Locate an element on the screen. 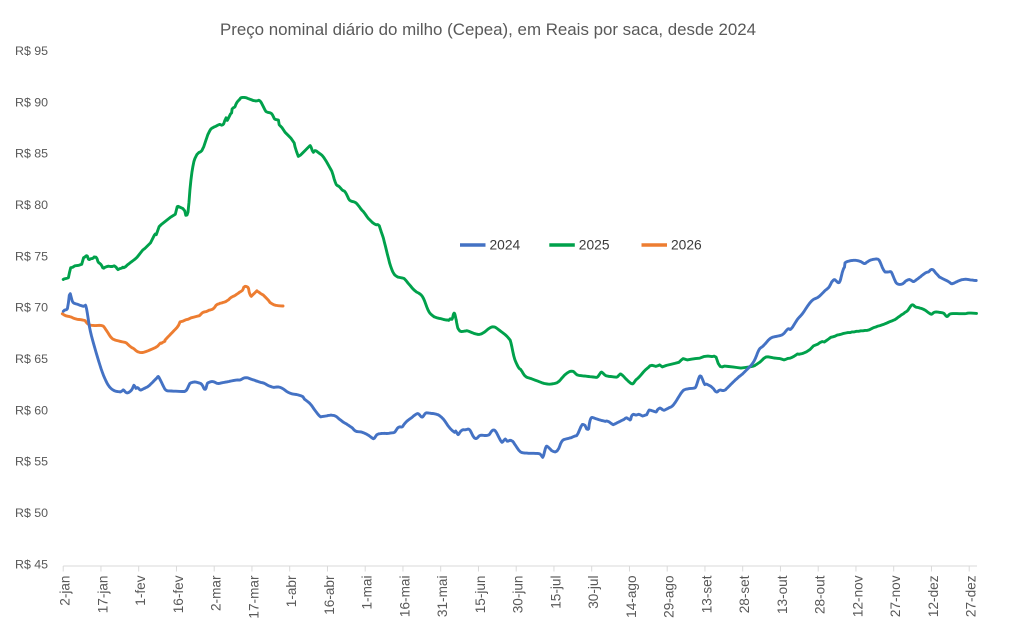 The image size is (1011, 629). svg-text: 2026 is located at coordinates (686, 245).